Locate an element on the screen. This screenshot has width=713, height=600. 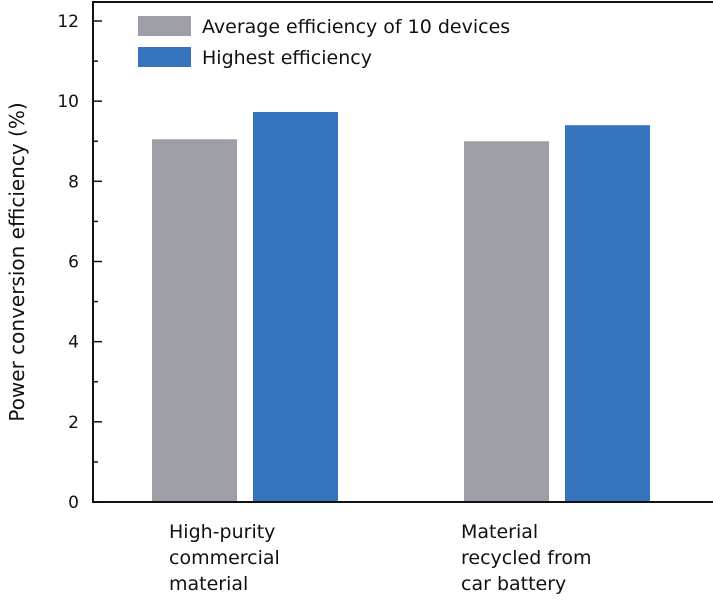
y-tick-label: 6 is located at coordinates (73, 263).